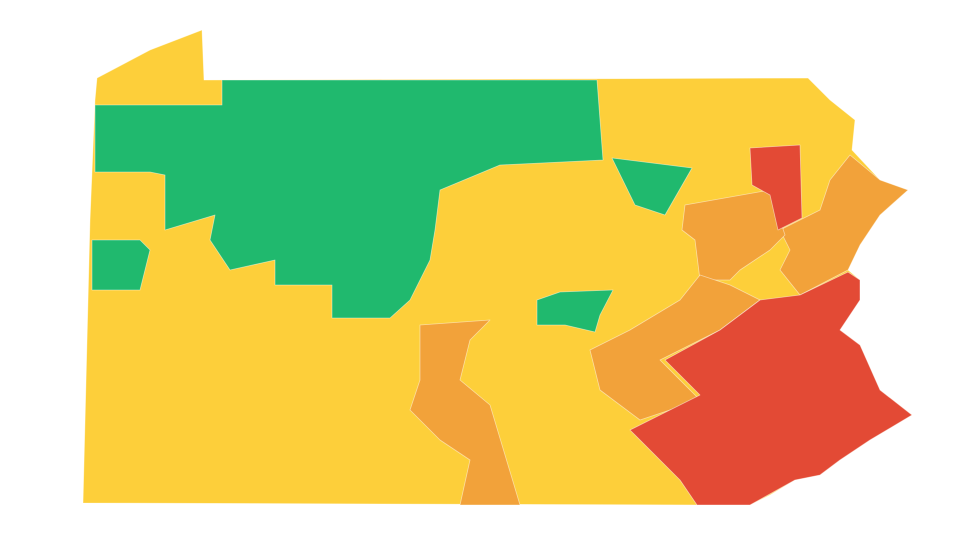 Image resolution: width=973 pixels, height=535 pixels. Describe the element at coordinates (465, 412) in the screenshot. I see `region-orange` at that location.